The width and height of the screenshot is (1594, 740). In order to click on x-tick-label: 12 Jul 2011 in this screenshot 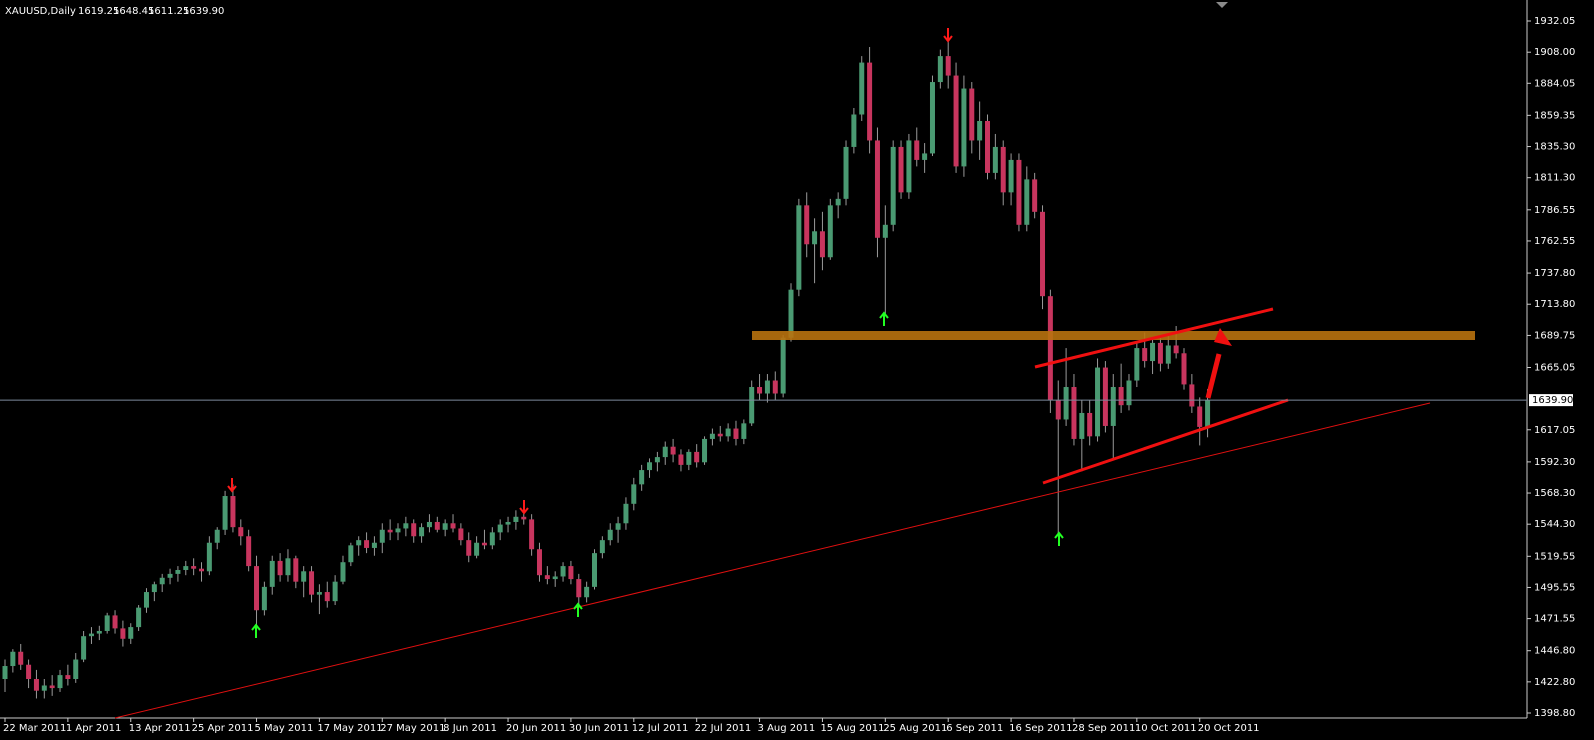, I will do `click(660, 728)`.